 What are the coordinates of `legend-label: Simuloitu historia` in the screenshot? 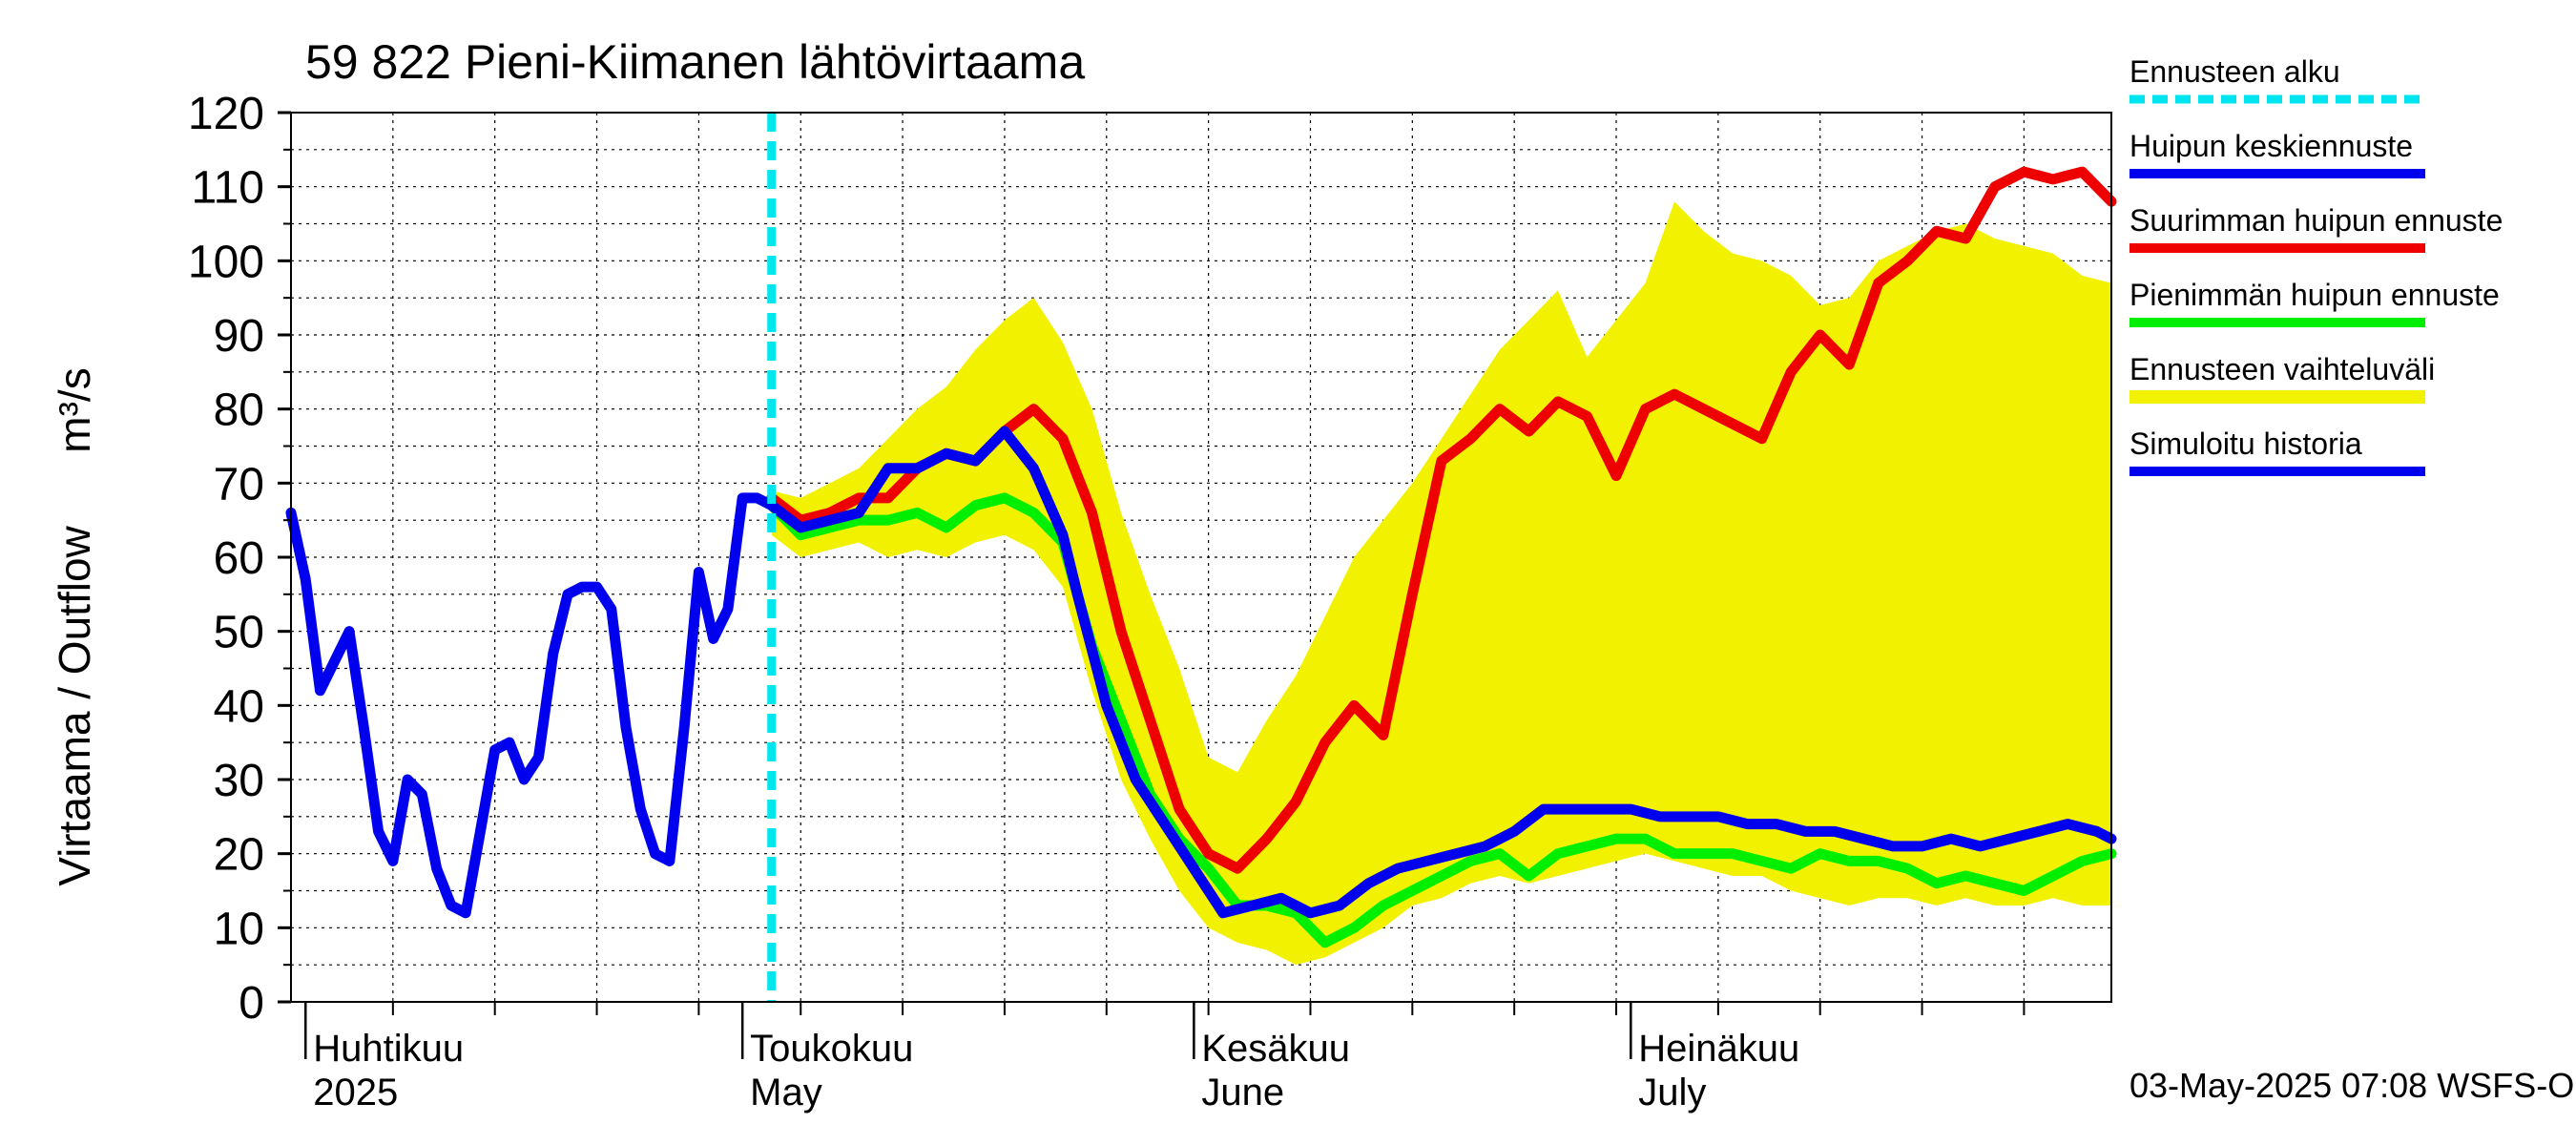 It's located at (2245, 444).